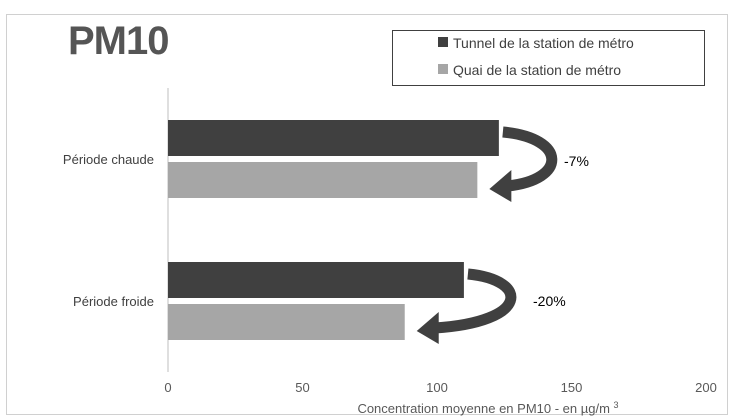 The image size is (735, 417). What do you see at coordinates (549, 301) in the screenshot?
I see `annotation-periode-froide: -20%` at bounding box center [549, 301].